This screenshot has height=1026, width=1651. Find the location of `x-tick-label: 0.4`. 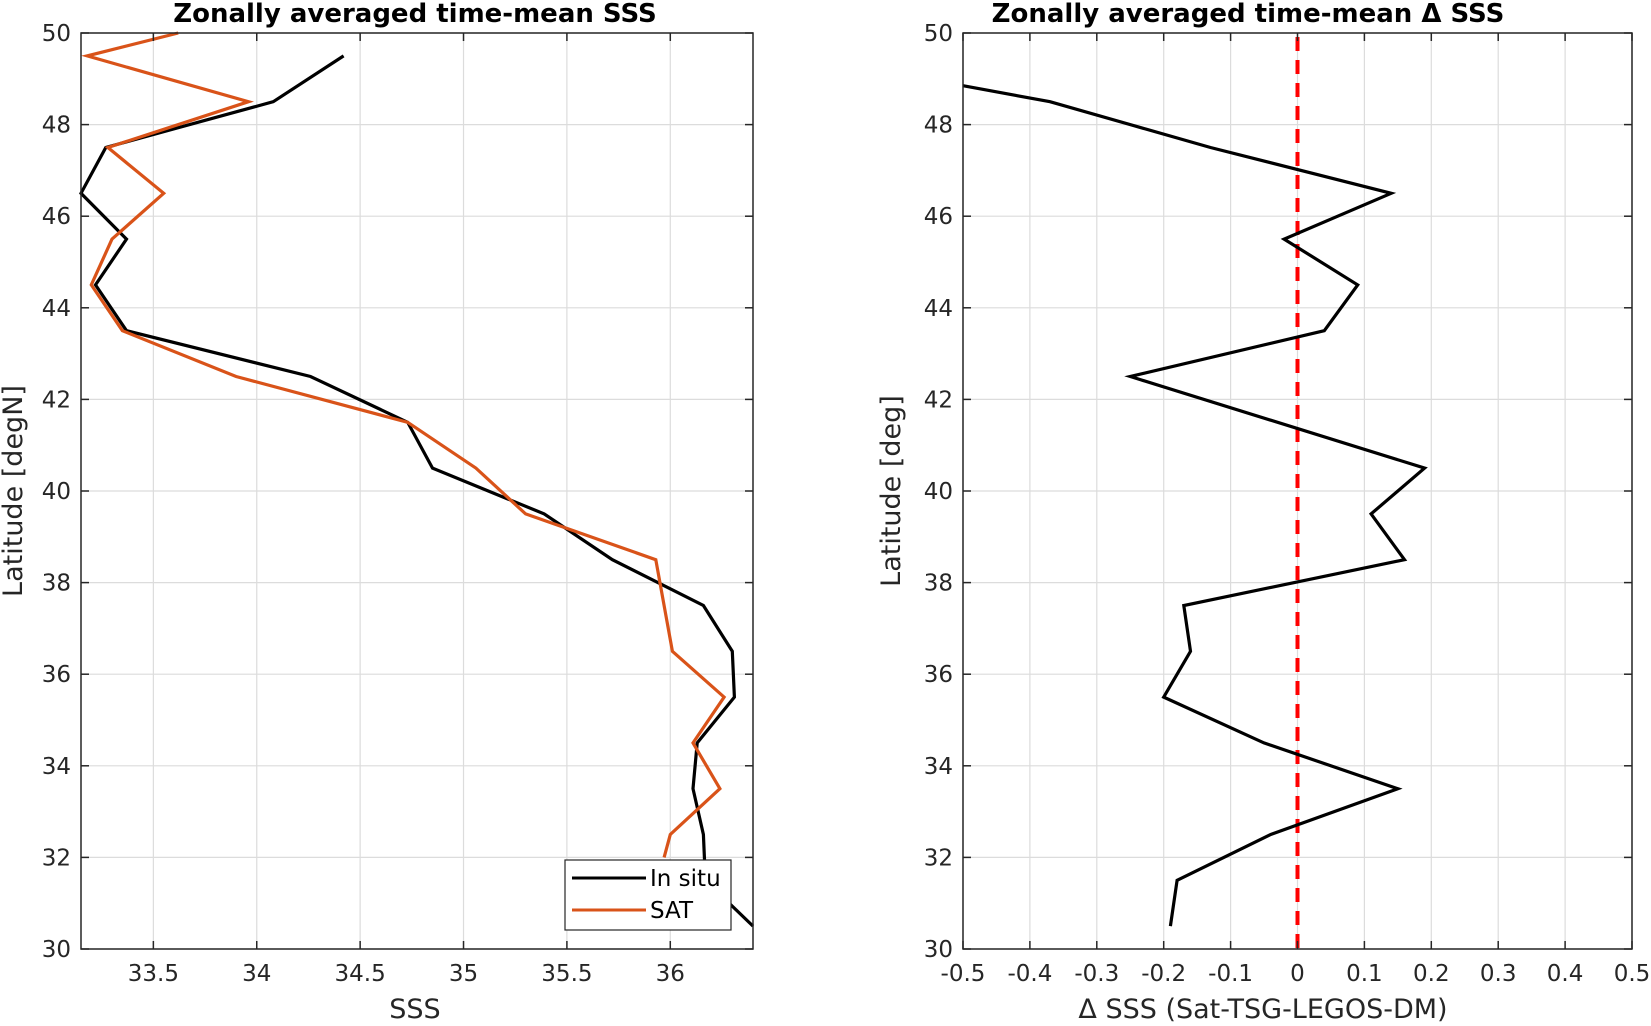

x-tick-label: 0.4 is located at coordinates (1565, 974).